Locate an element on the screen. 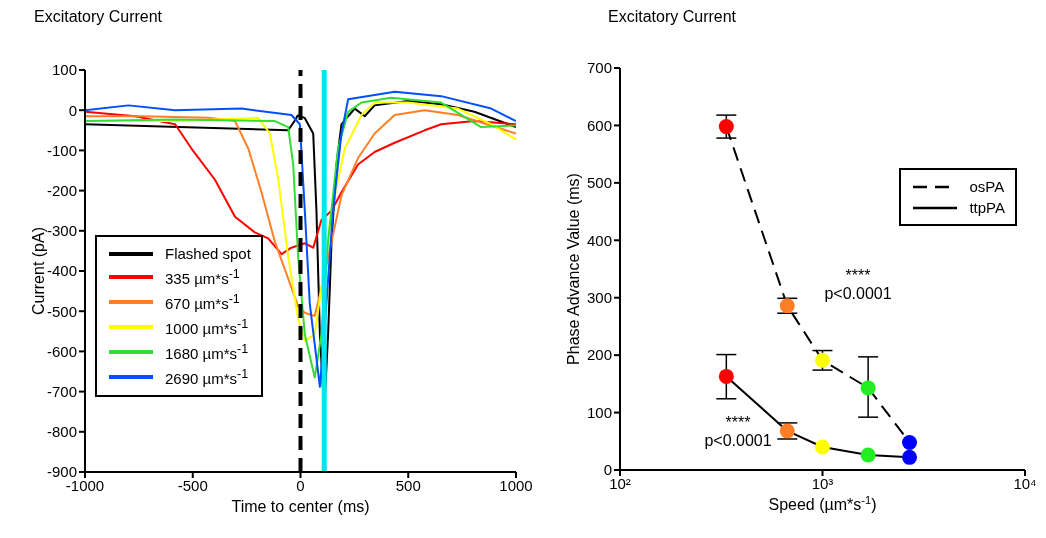 The image size is (1046, 538). y-tick-label: 300 is located at coordinates (599, 298).